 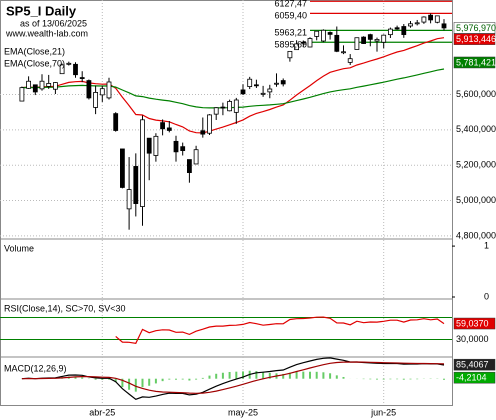 What do you see at coordinates (476, 62) in the screenshot?
I see `value-box-label: 5,781,421` at bounding box center [476, 62].